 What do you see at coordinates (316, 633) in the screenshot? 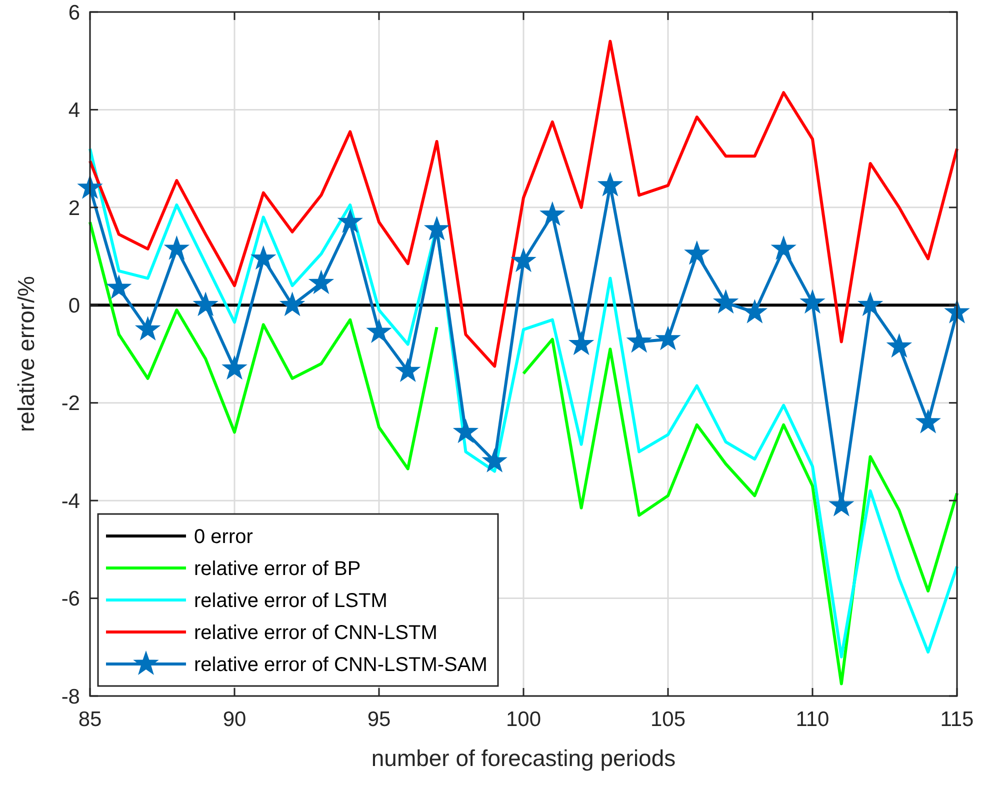
I see `legend-label: relative error of CNN-LSTM` at bounding box center [316, 633].